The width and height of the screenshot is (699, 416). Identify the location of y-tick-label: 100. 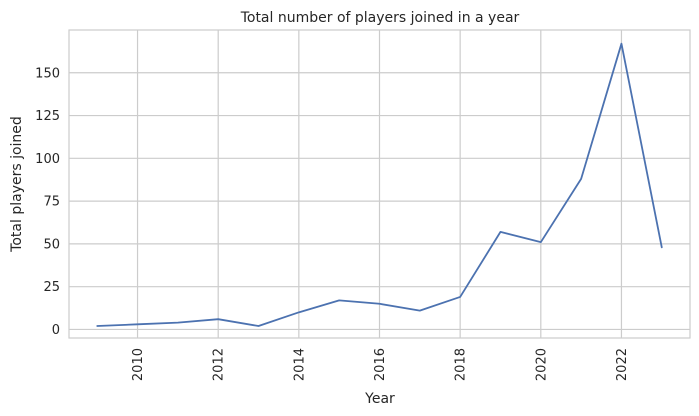
(47, 159).